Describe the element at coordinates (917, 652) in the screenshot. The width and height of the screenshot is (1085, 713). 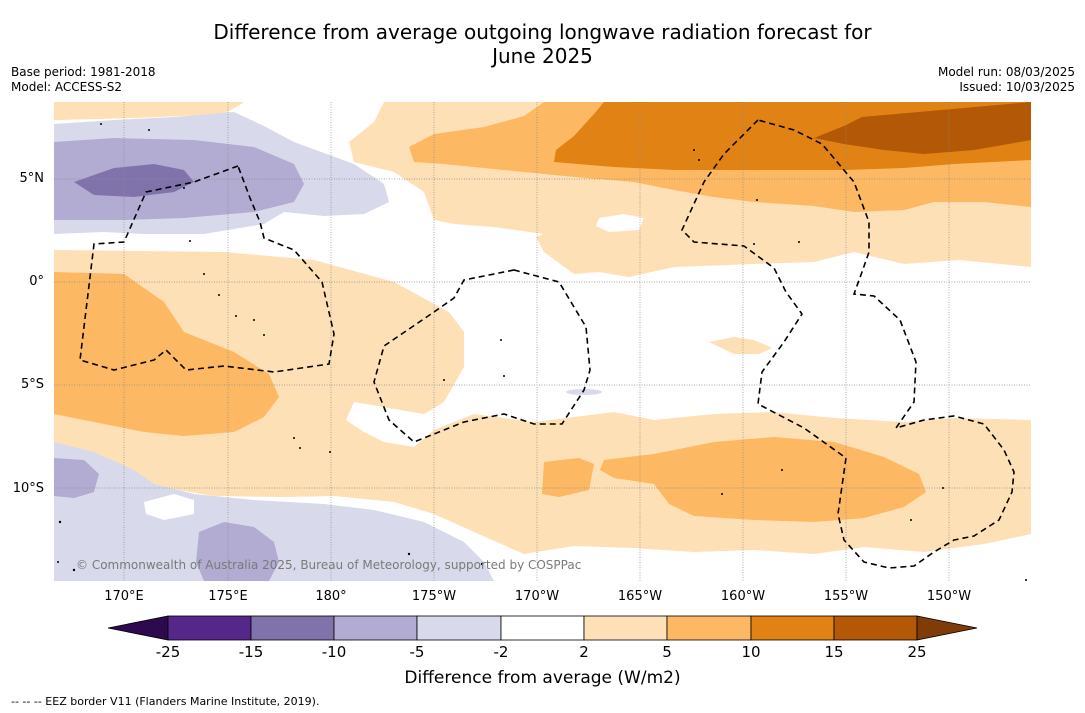
I see `colorbar-tick: 25` at that location.